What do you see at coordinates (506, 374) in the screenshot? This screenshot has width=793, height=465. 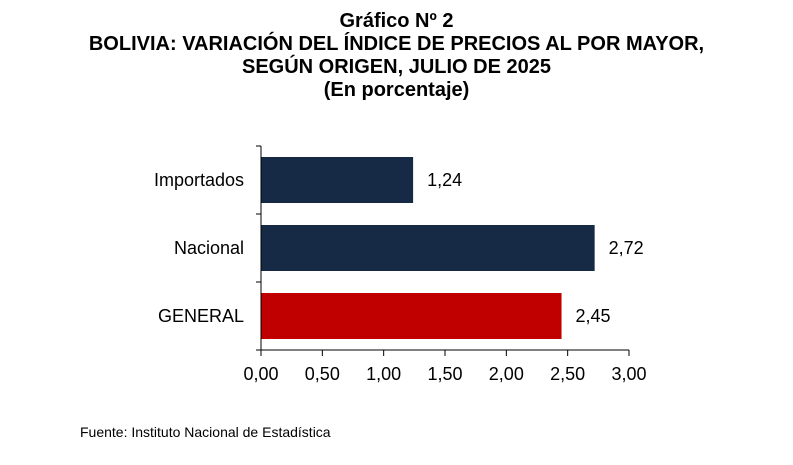 I see `x-tick-label: 2,00` at bounding box center [506, 374].